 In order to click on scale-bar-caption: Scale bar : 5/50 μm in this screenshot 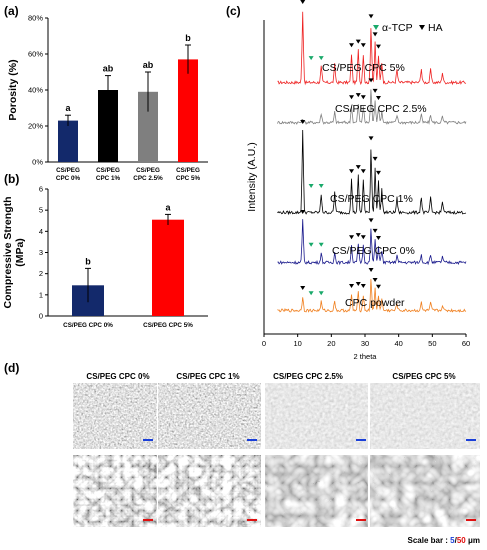, I will do `click(443, 540)`.